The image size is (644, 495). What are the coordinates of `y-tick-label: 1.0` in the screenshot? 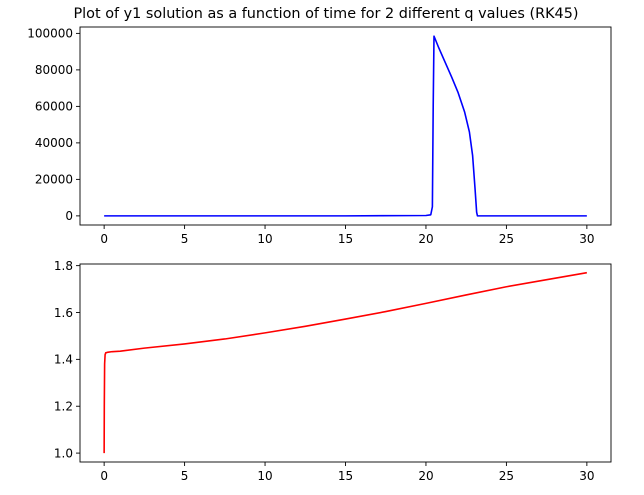 It's located at (63, 453).